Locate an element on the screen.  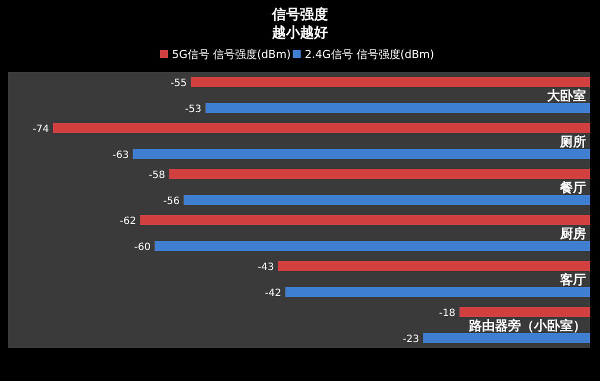
data-label: -23 is located at coordinates (411, 339).